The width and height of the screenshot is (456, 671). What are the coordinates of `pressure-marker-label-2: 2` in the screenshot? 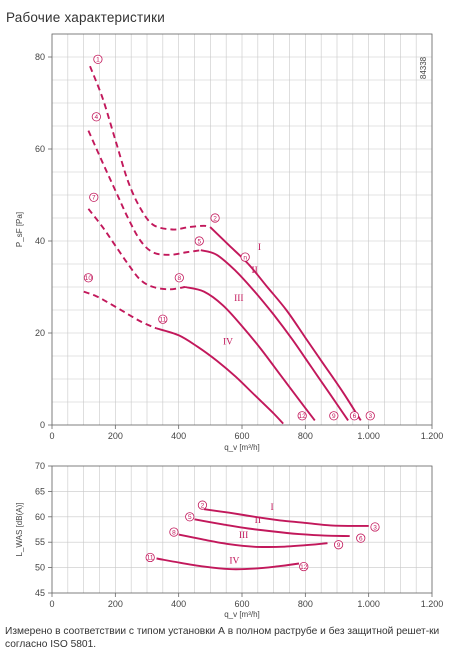 It's located at (215, 218).